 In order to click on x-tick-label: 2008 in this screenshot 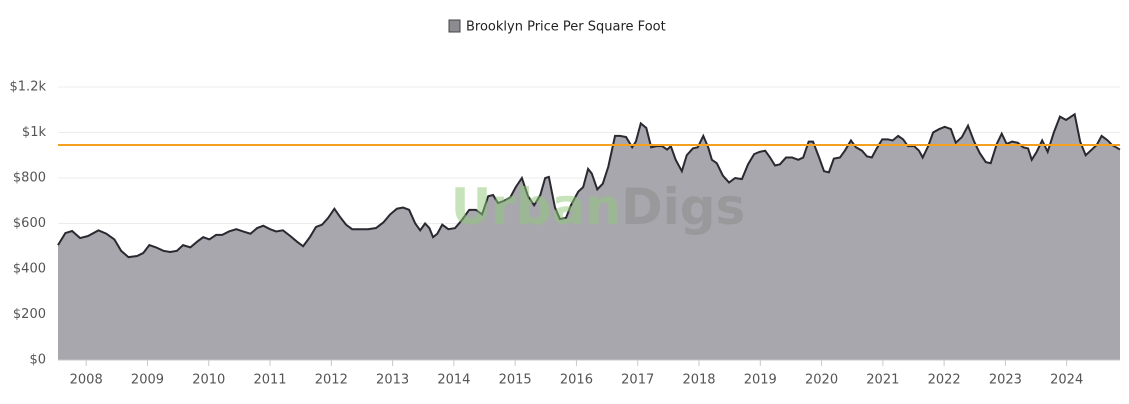, I will do `click(86, 380)`.